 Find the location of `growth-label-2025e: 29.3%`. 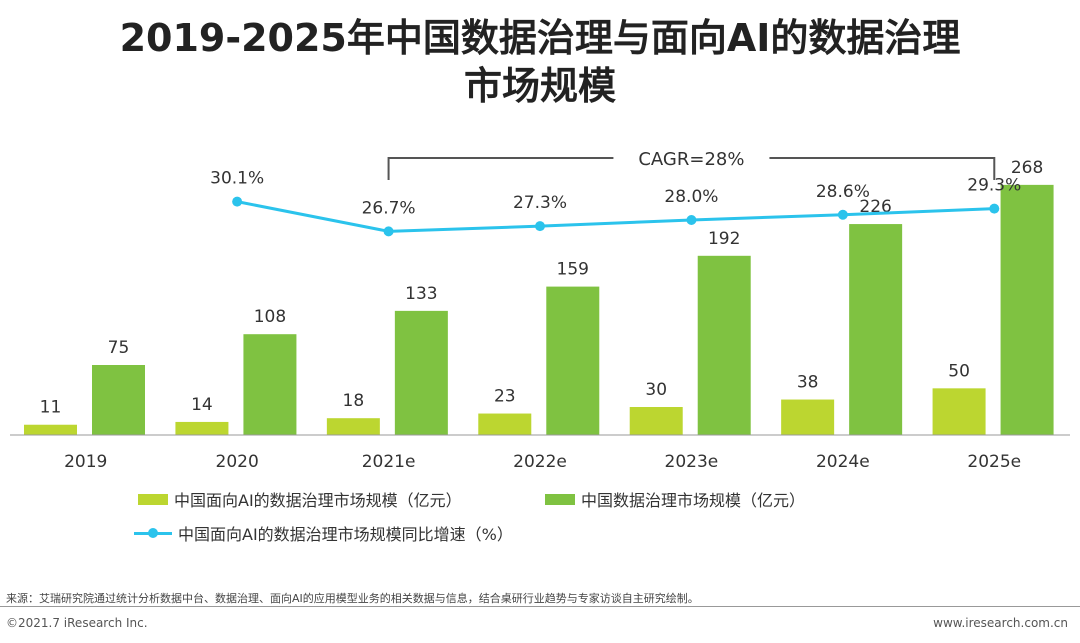

growth-label-2025e: 29.3% is located at coordinates (994, 186).